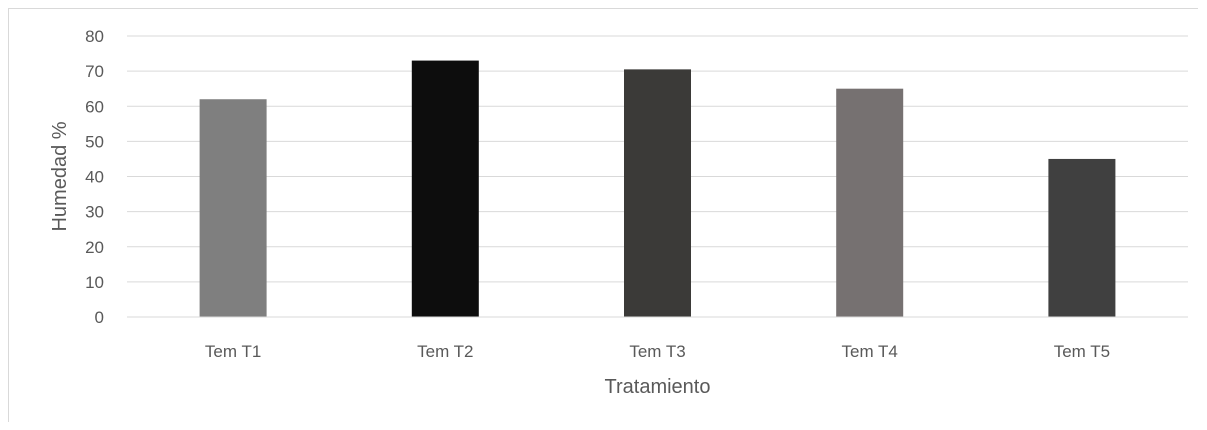 The height and width of the screenshot is (430, 1207). Describe the element at coordinates (94, 141) in the screenshot. I see `y-tick-label: 50` at that location.